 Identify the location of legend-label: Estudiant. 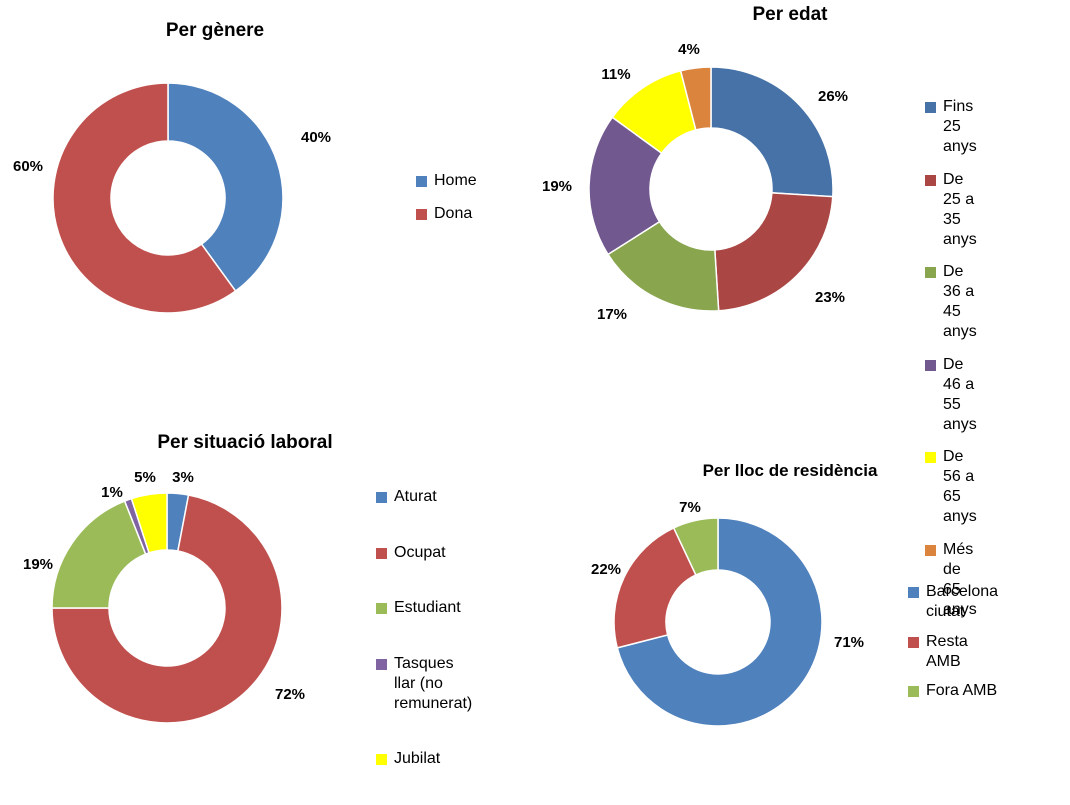
(427, 607).